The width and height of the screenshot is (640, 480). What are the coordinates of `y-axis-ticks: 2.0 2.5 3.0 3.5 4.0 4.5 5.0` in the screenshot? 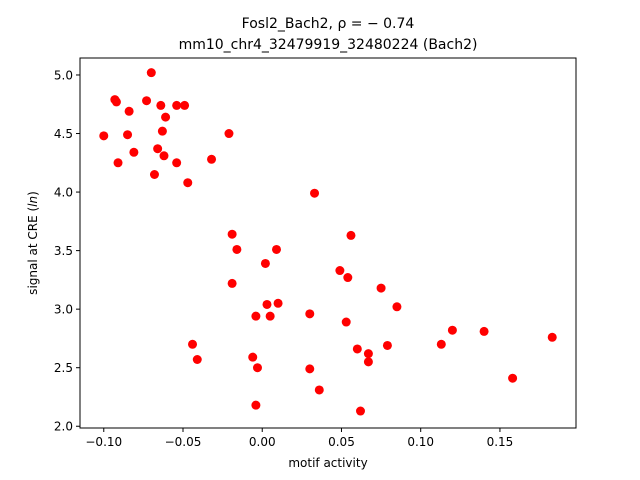 It's located at (67, 251).